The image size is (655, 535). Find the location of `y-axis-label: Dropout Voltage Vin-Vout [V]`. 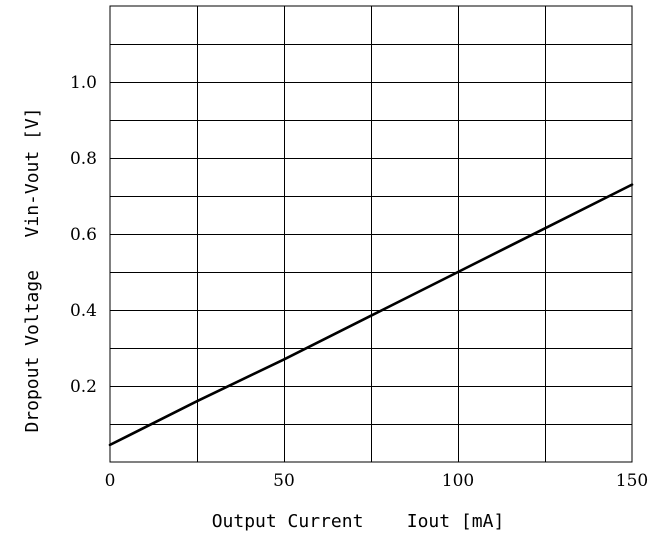

y-axis-label: Dropout Voltage Vin-Vout [V] is located at coordinates (32, 269).